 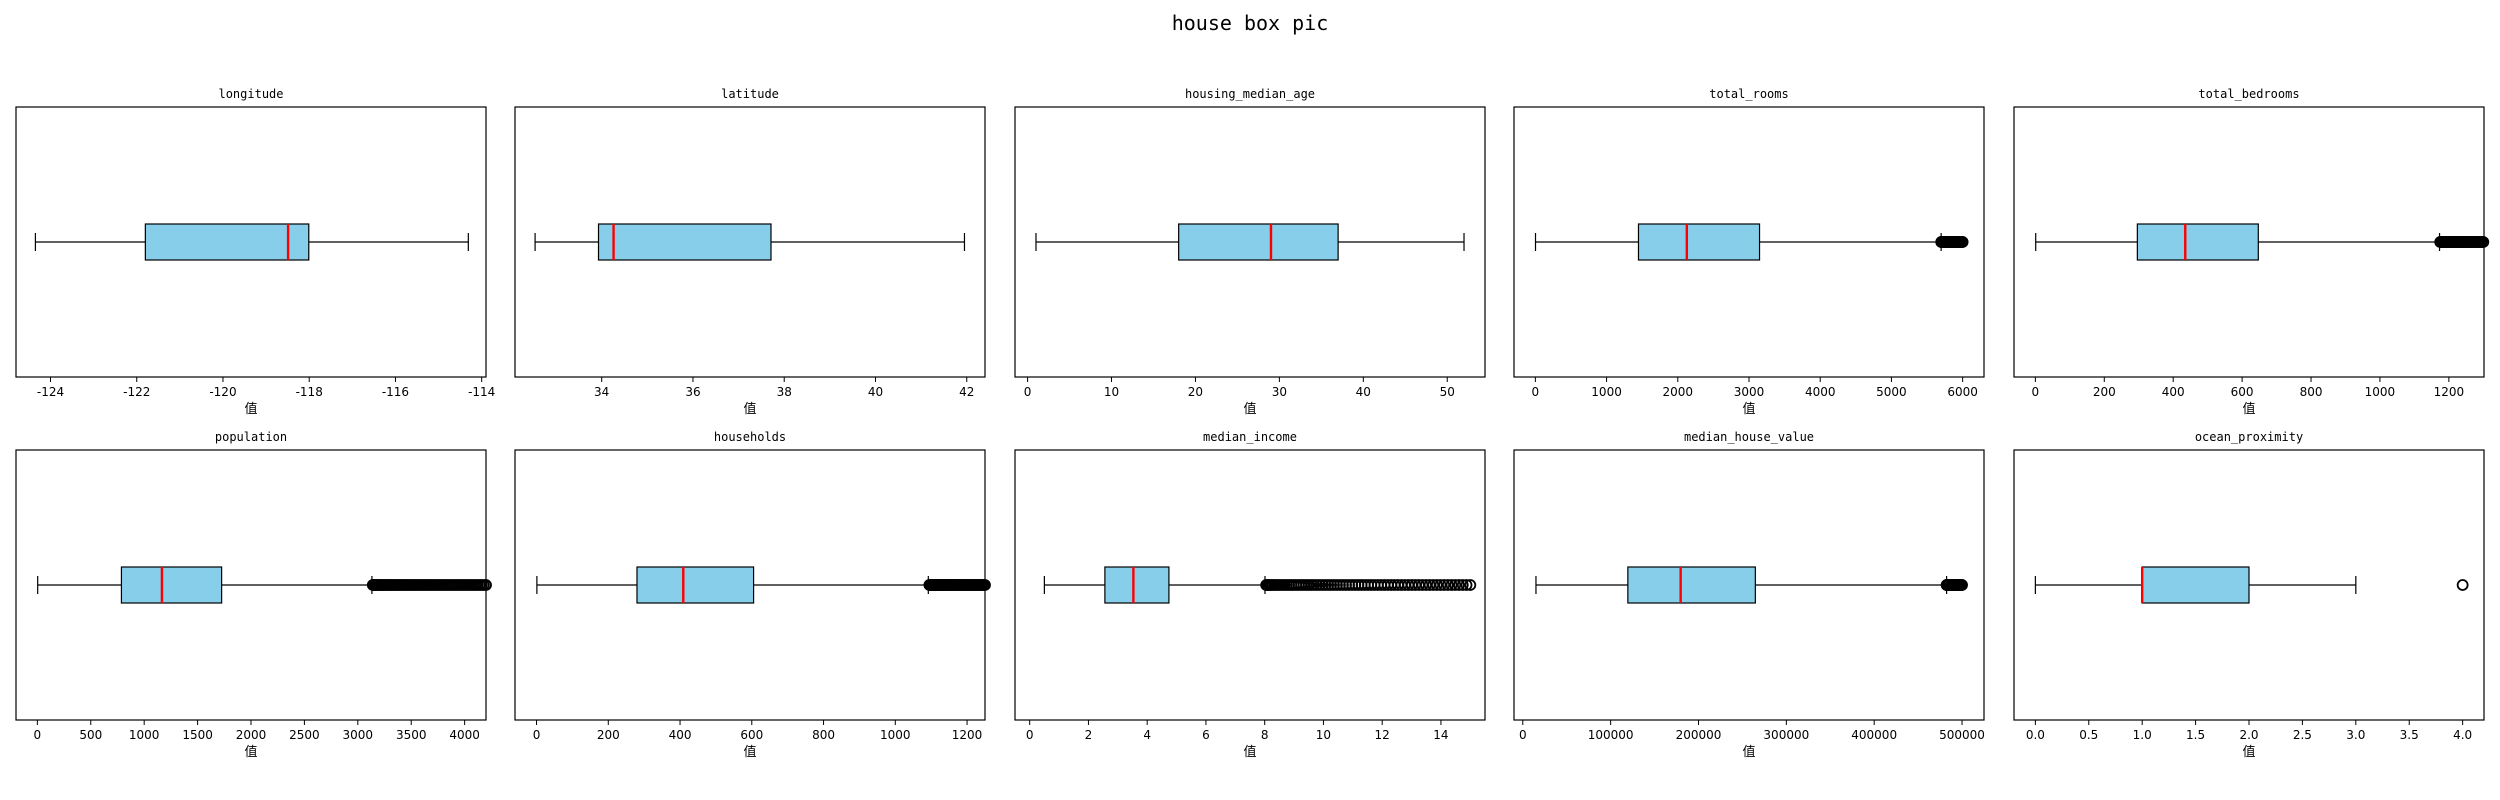 I want to click on x-tick-label: 2500, so click(x=304, y=735).